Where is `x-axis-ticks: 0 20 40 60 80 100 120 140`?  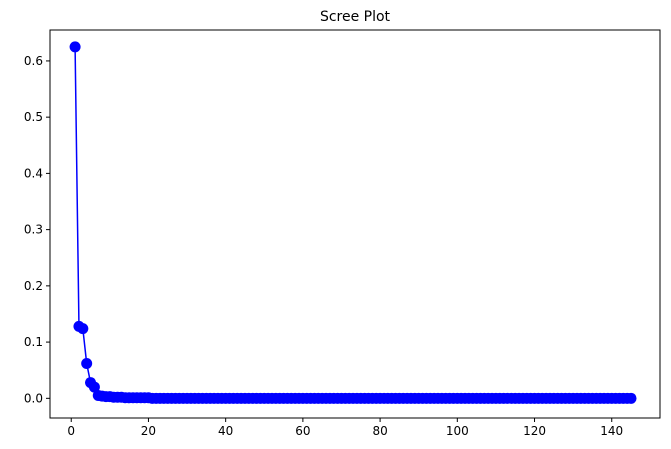
x-axis-ticks: 0 20 40 60 80 100 120 140 is located at coordinates (345, 428).